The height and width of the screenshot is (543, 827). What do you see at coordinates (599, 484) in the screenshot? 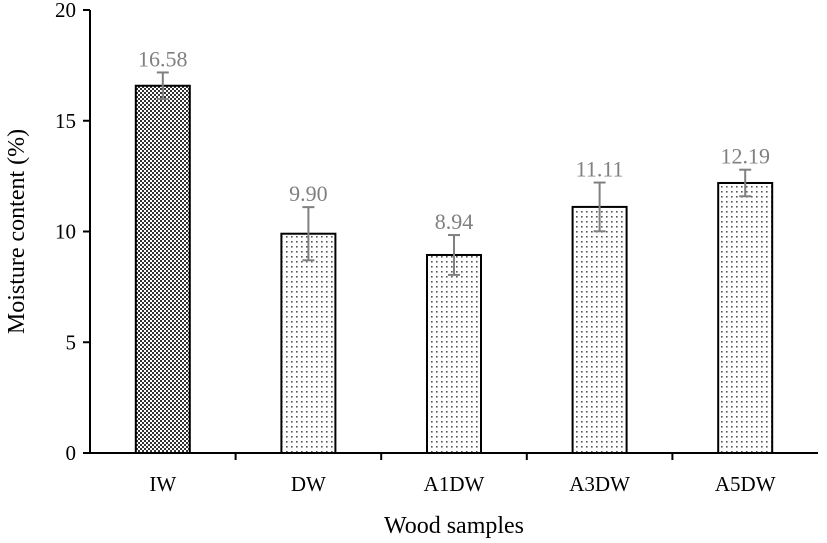
I see `x-tick-label: A3DW` at bounding box center [599, 484].